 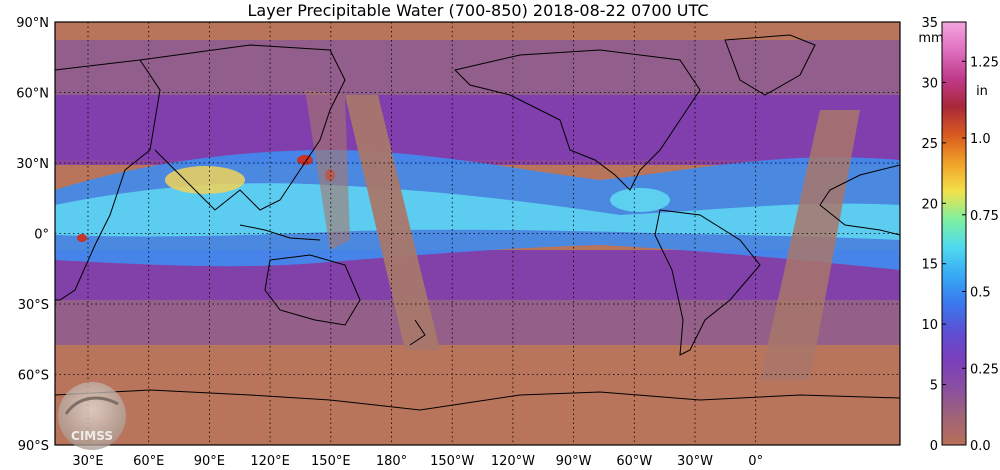 What do you see at coordinates (108, 180) in the screenshot?
I see `europe-africa-outline` at bounding box center [108, 180].